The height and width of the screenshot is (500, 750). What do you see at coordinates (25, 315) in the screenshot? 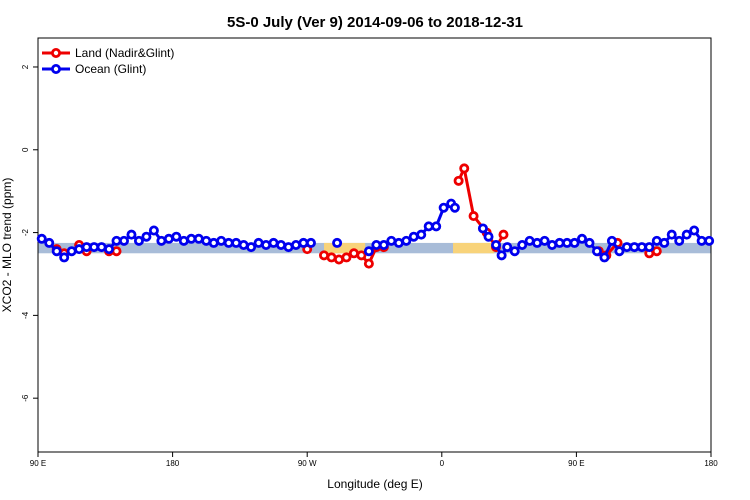
I see `y-tick-label: -4` at bounding box center [25, 315].